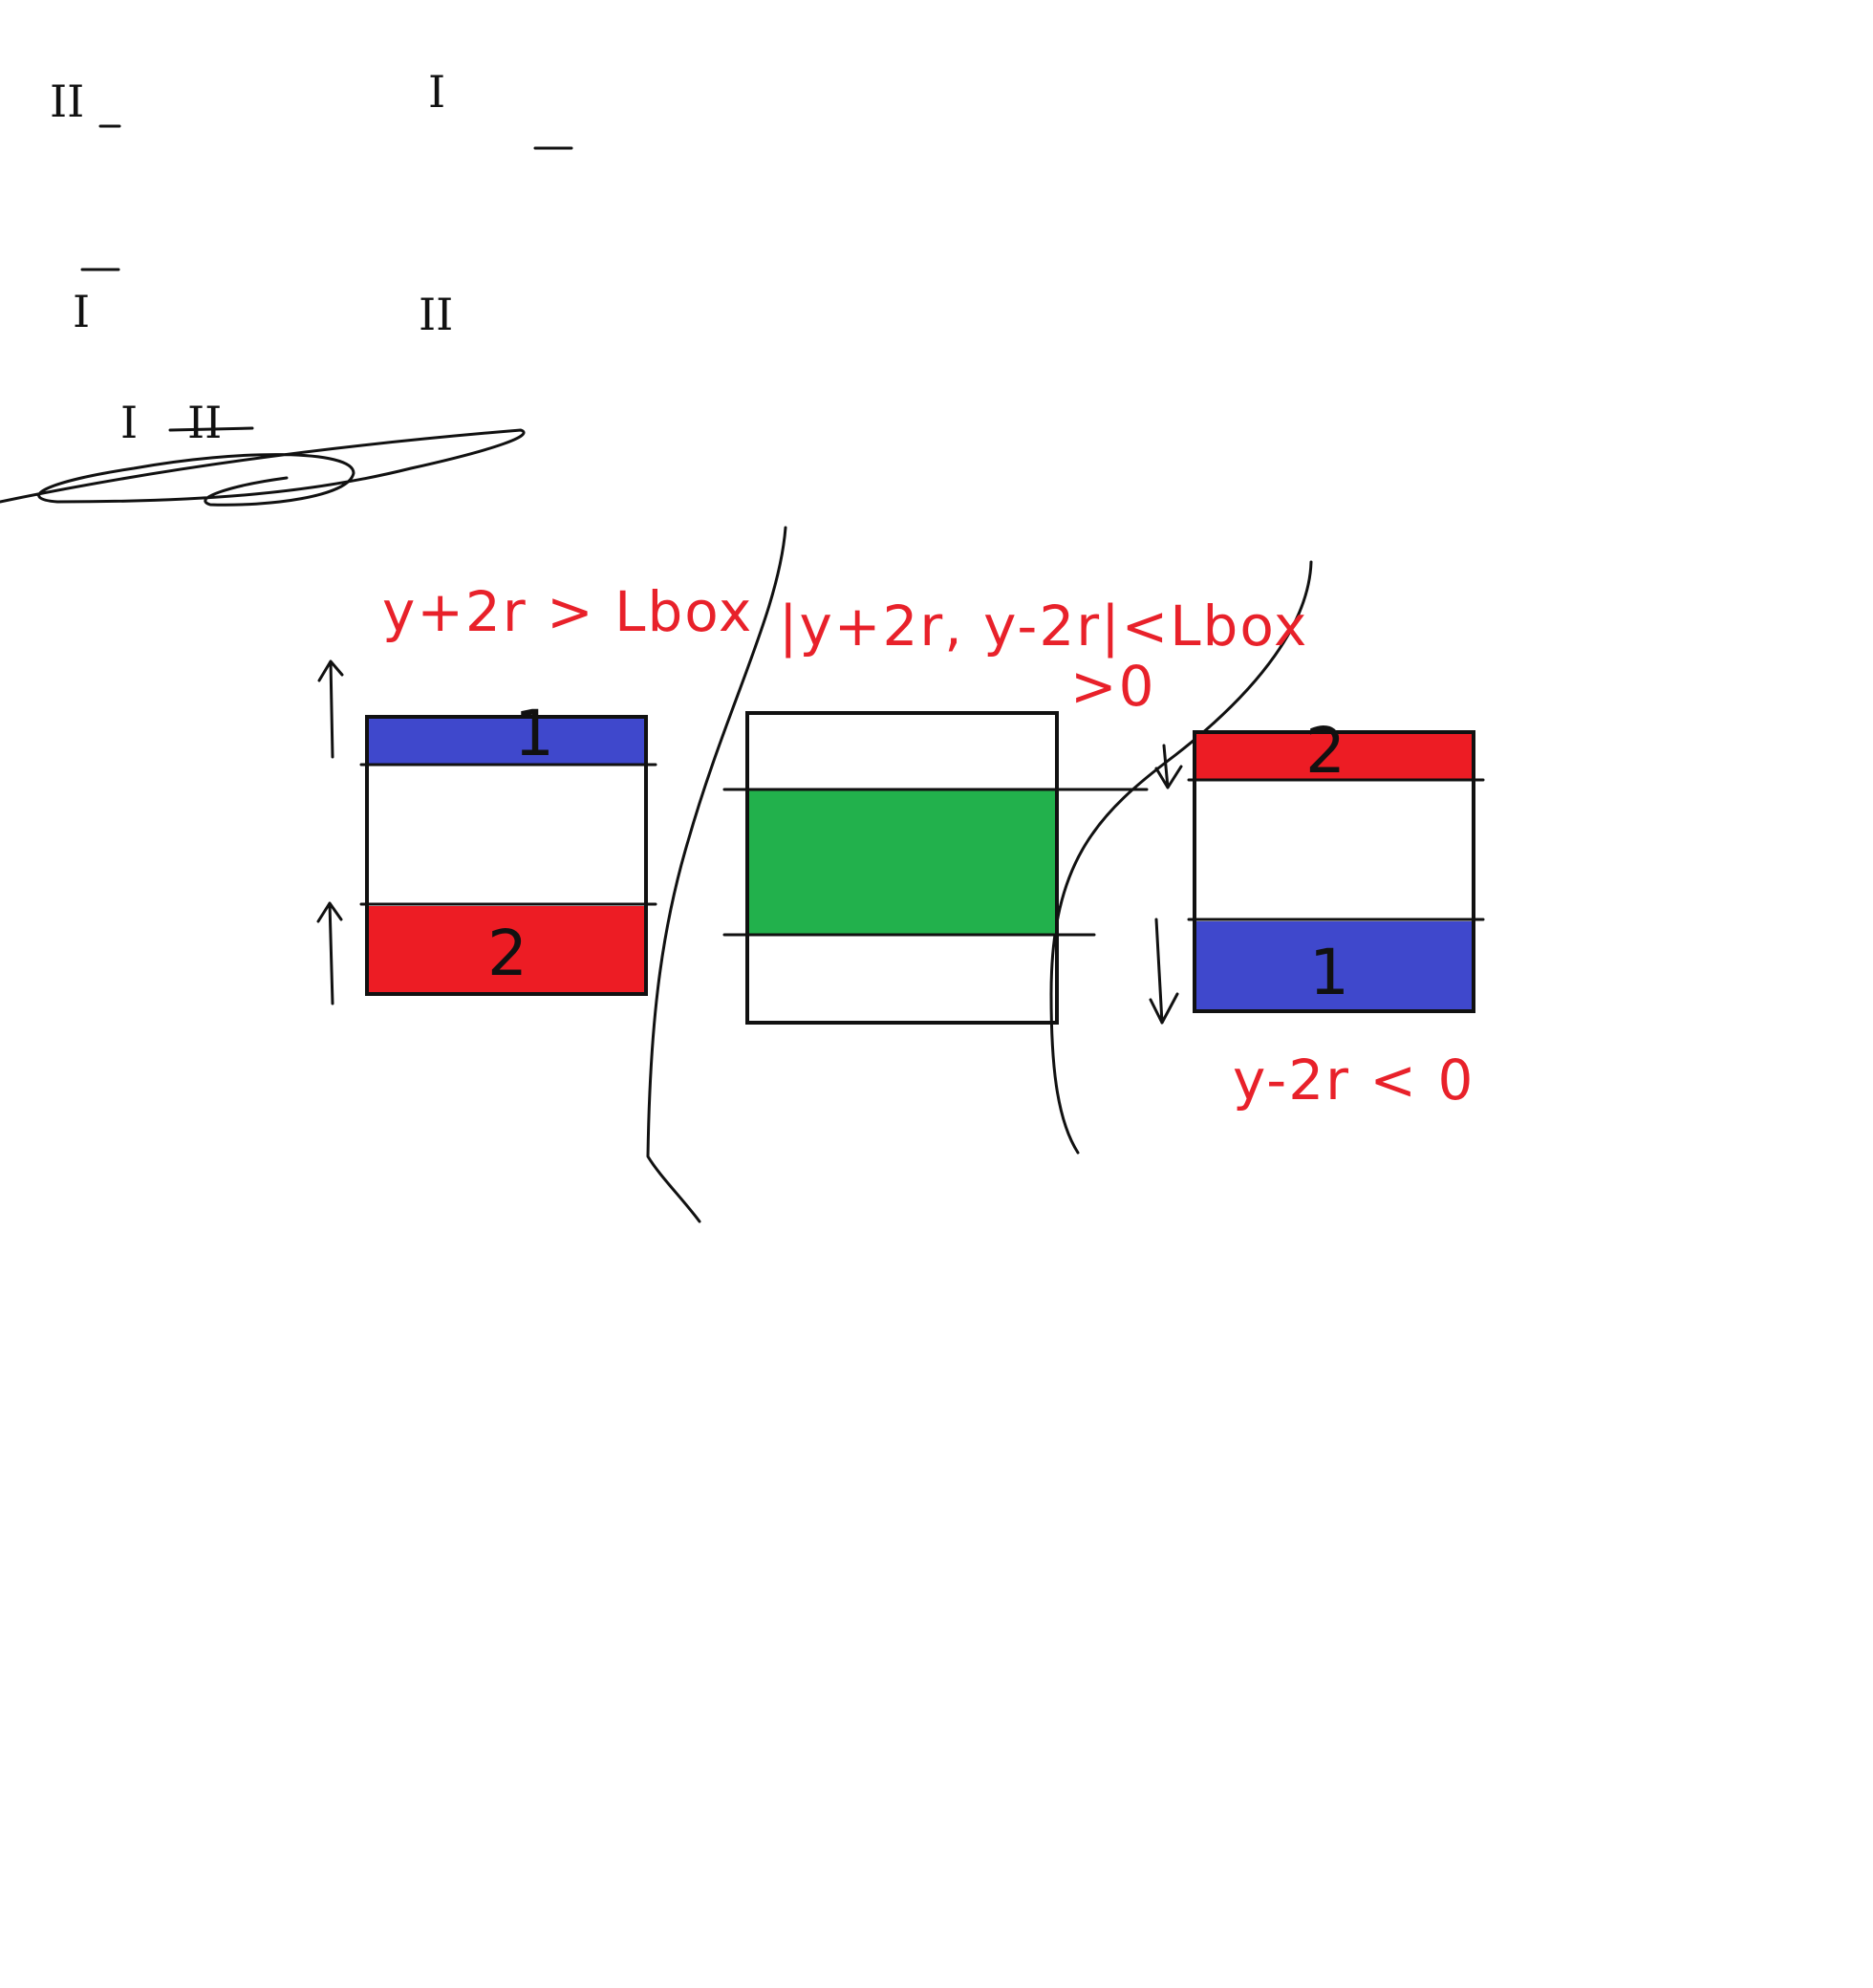 This screenshot has width=1873, height=1988. I want to click on scribble-loop, so click(263, 467).